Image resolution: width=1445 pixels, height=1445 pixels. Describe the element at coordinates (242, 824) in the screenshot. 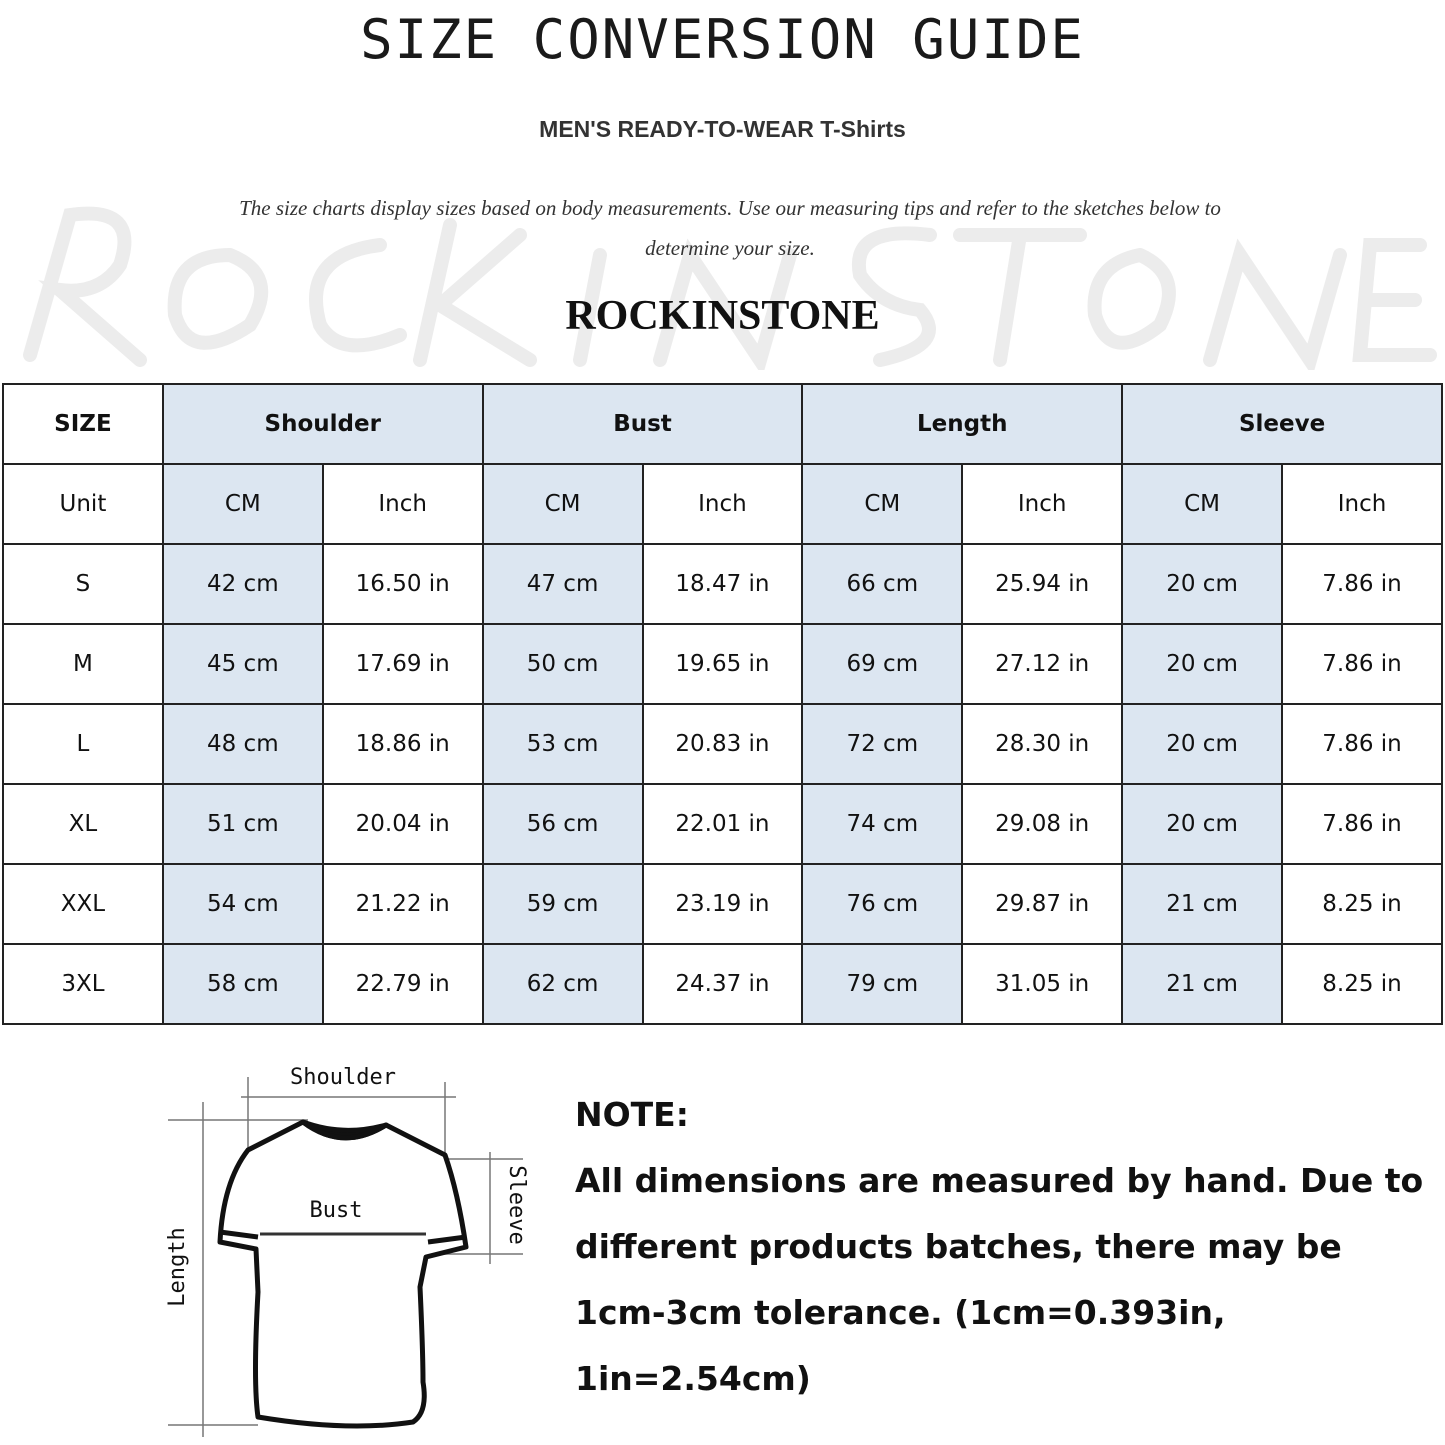

I see `value-cell: 51 cm` at that location.